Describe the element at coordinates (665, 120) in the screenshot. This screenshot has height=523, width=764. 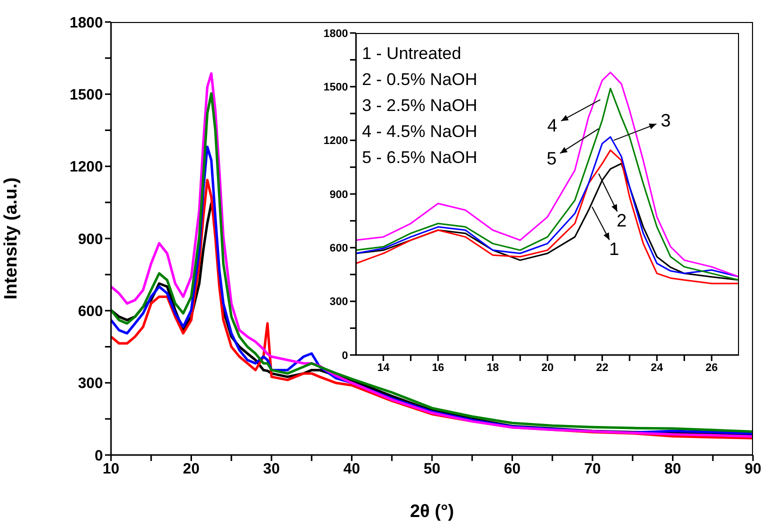
I see `annotation: 3` at that location.